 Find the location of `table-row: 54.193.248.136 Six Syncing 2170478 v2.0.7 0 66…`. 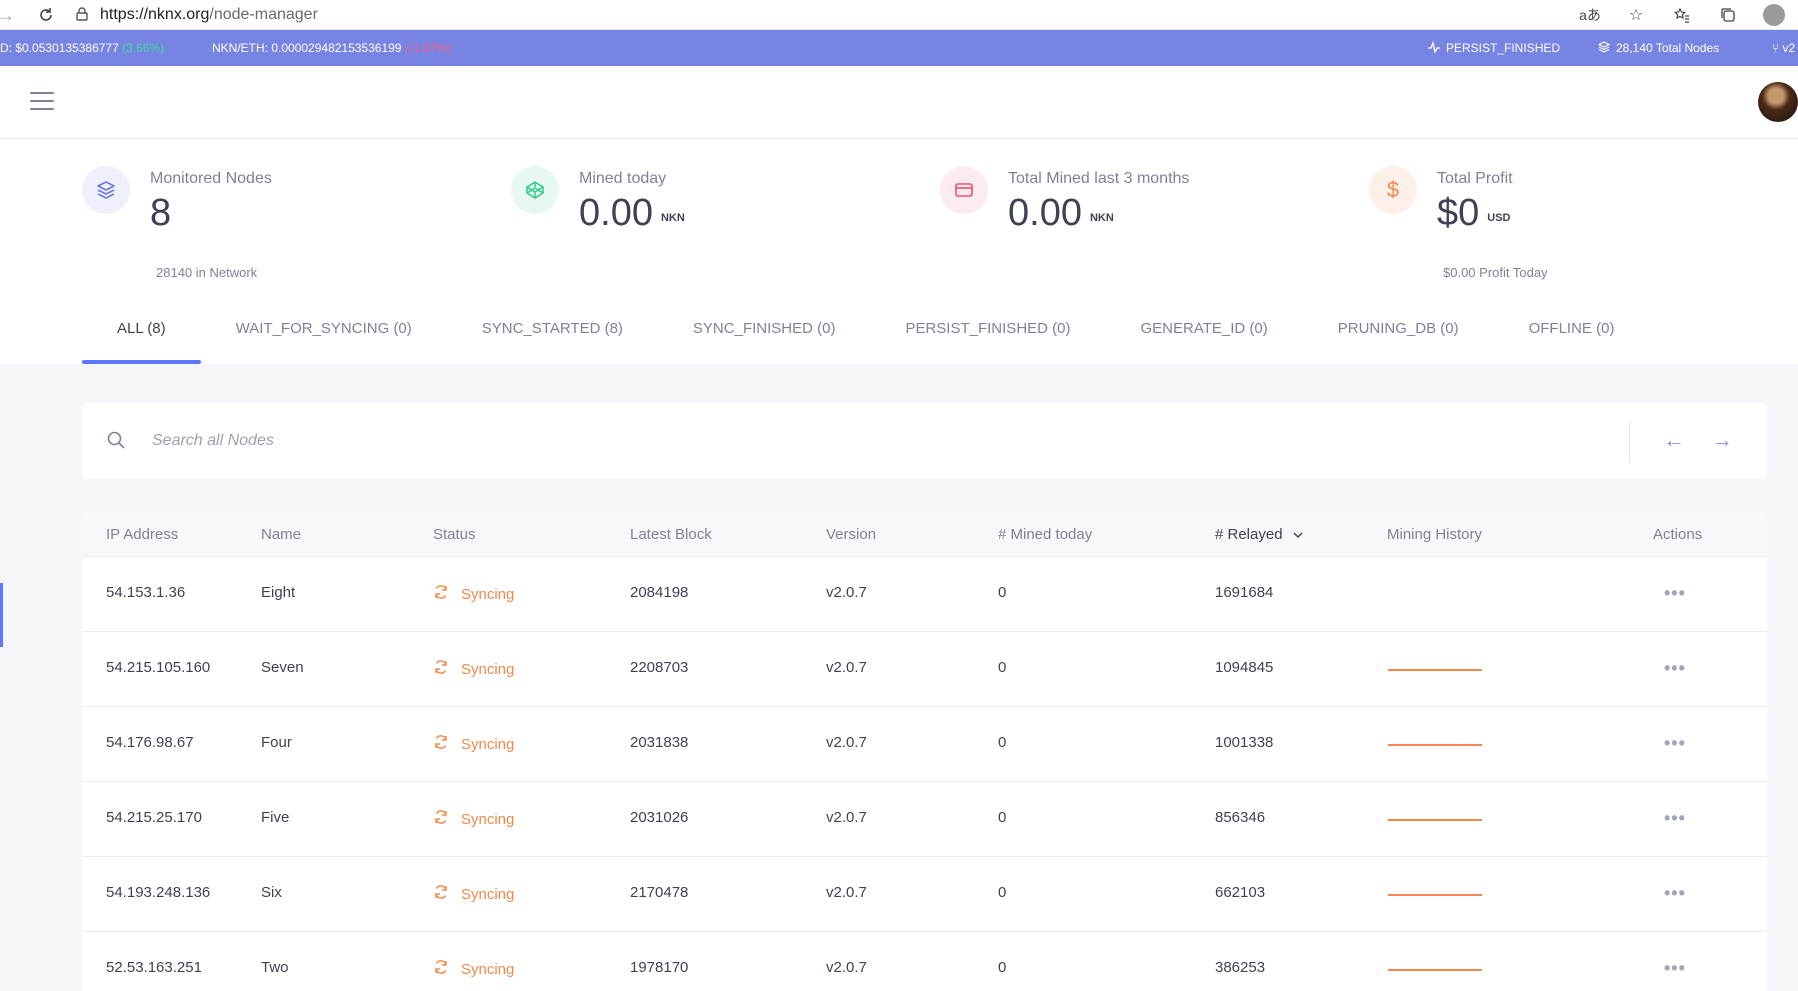

table-row: 54.193.248.136 Six Syncing 2170478 v2.0.7 0 66… is located at coordinates (924, 894).